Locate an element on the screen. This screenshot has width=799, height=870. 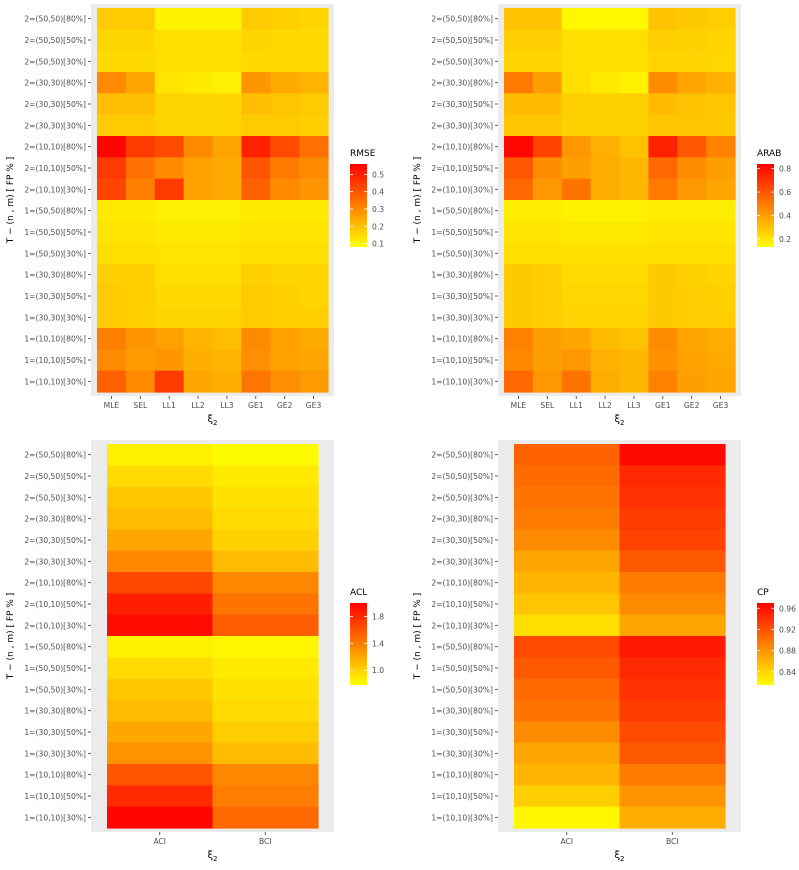
y-tick-label: 2=(50,50)[50%] is located at coordinates (462, 476).